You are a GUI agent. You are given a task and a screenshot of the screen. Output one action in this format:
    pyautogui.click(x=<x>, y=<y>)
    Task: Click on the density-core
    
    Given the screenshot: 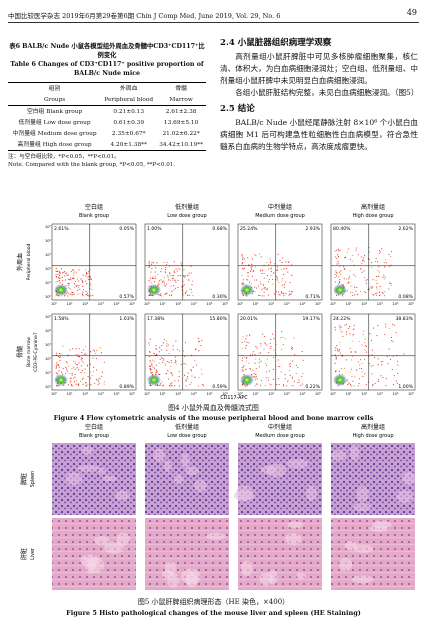 What is the action you would take?
    pyautogui.click(x=340, y=290)
    